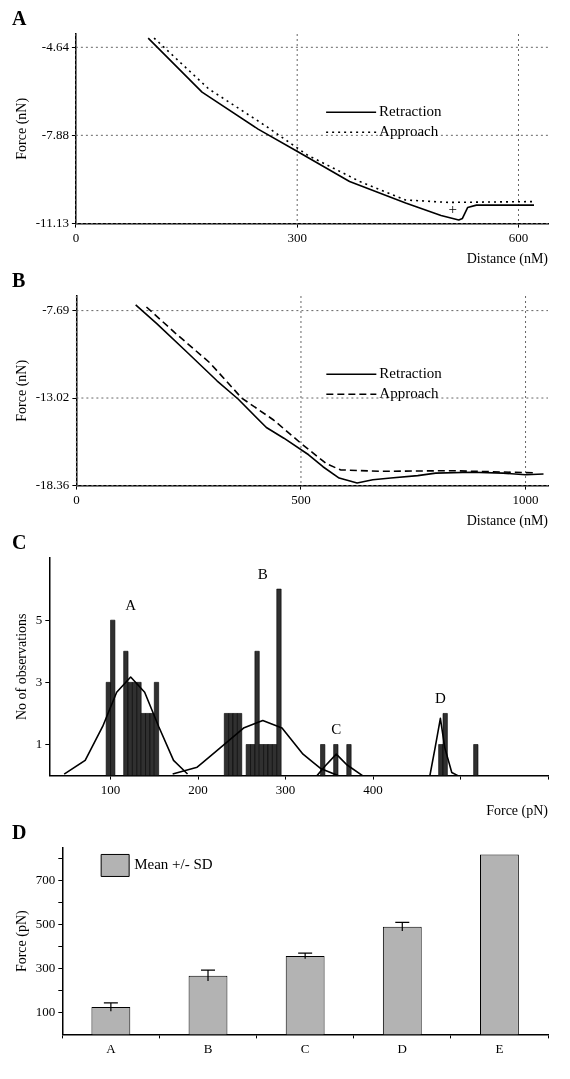  I want to click on y-tick-label: -18.36, so click(52, 485).